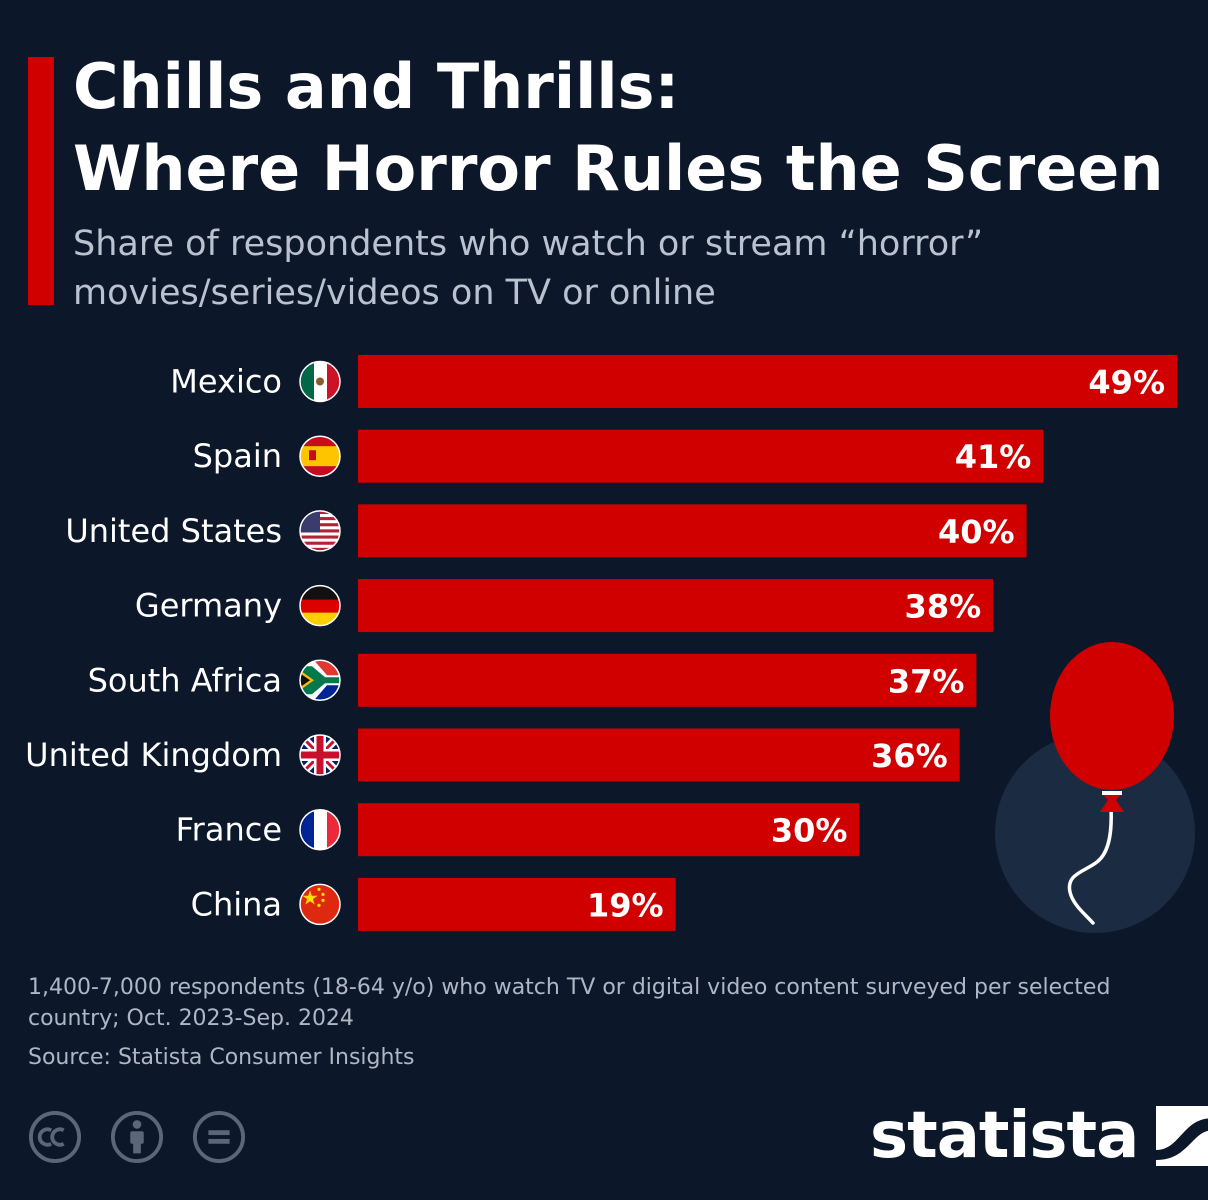  I want to click on balloon-body, so click(1112, 716).